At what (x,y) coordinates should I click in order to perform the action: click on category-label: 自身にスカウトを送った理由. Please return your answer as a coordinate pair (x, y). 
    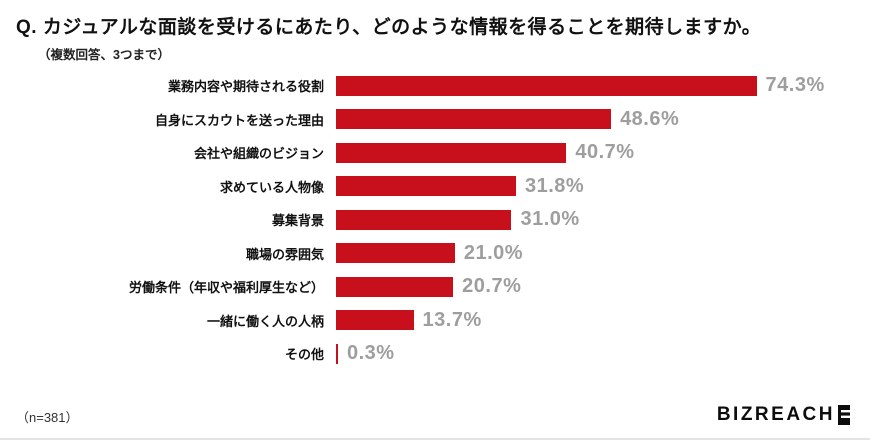
    Looking at the image, I should click on (239, 120).